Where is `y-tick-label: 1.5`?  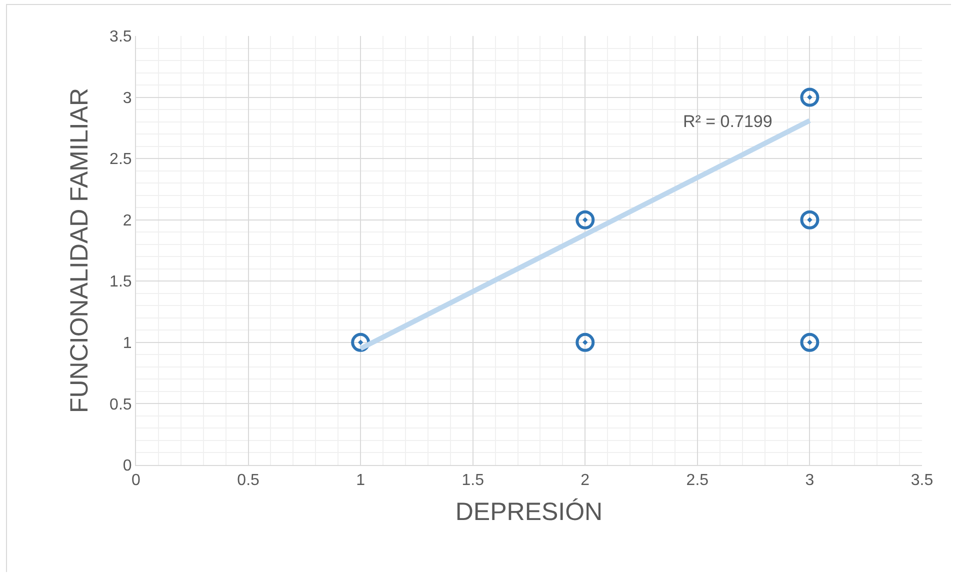
y-tick-label: 1.5 is located at coordinates (121, 282).